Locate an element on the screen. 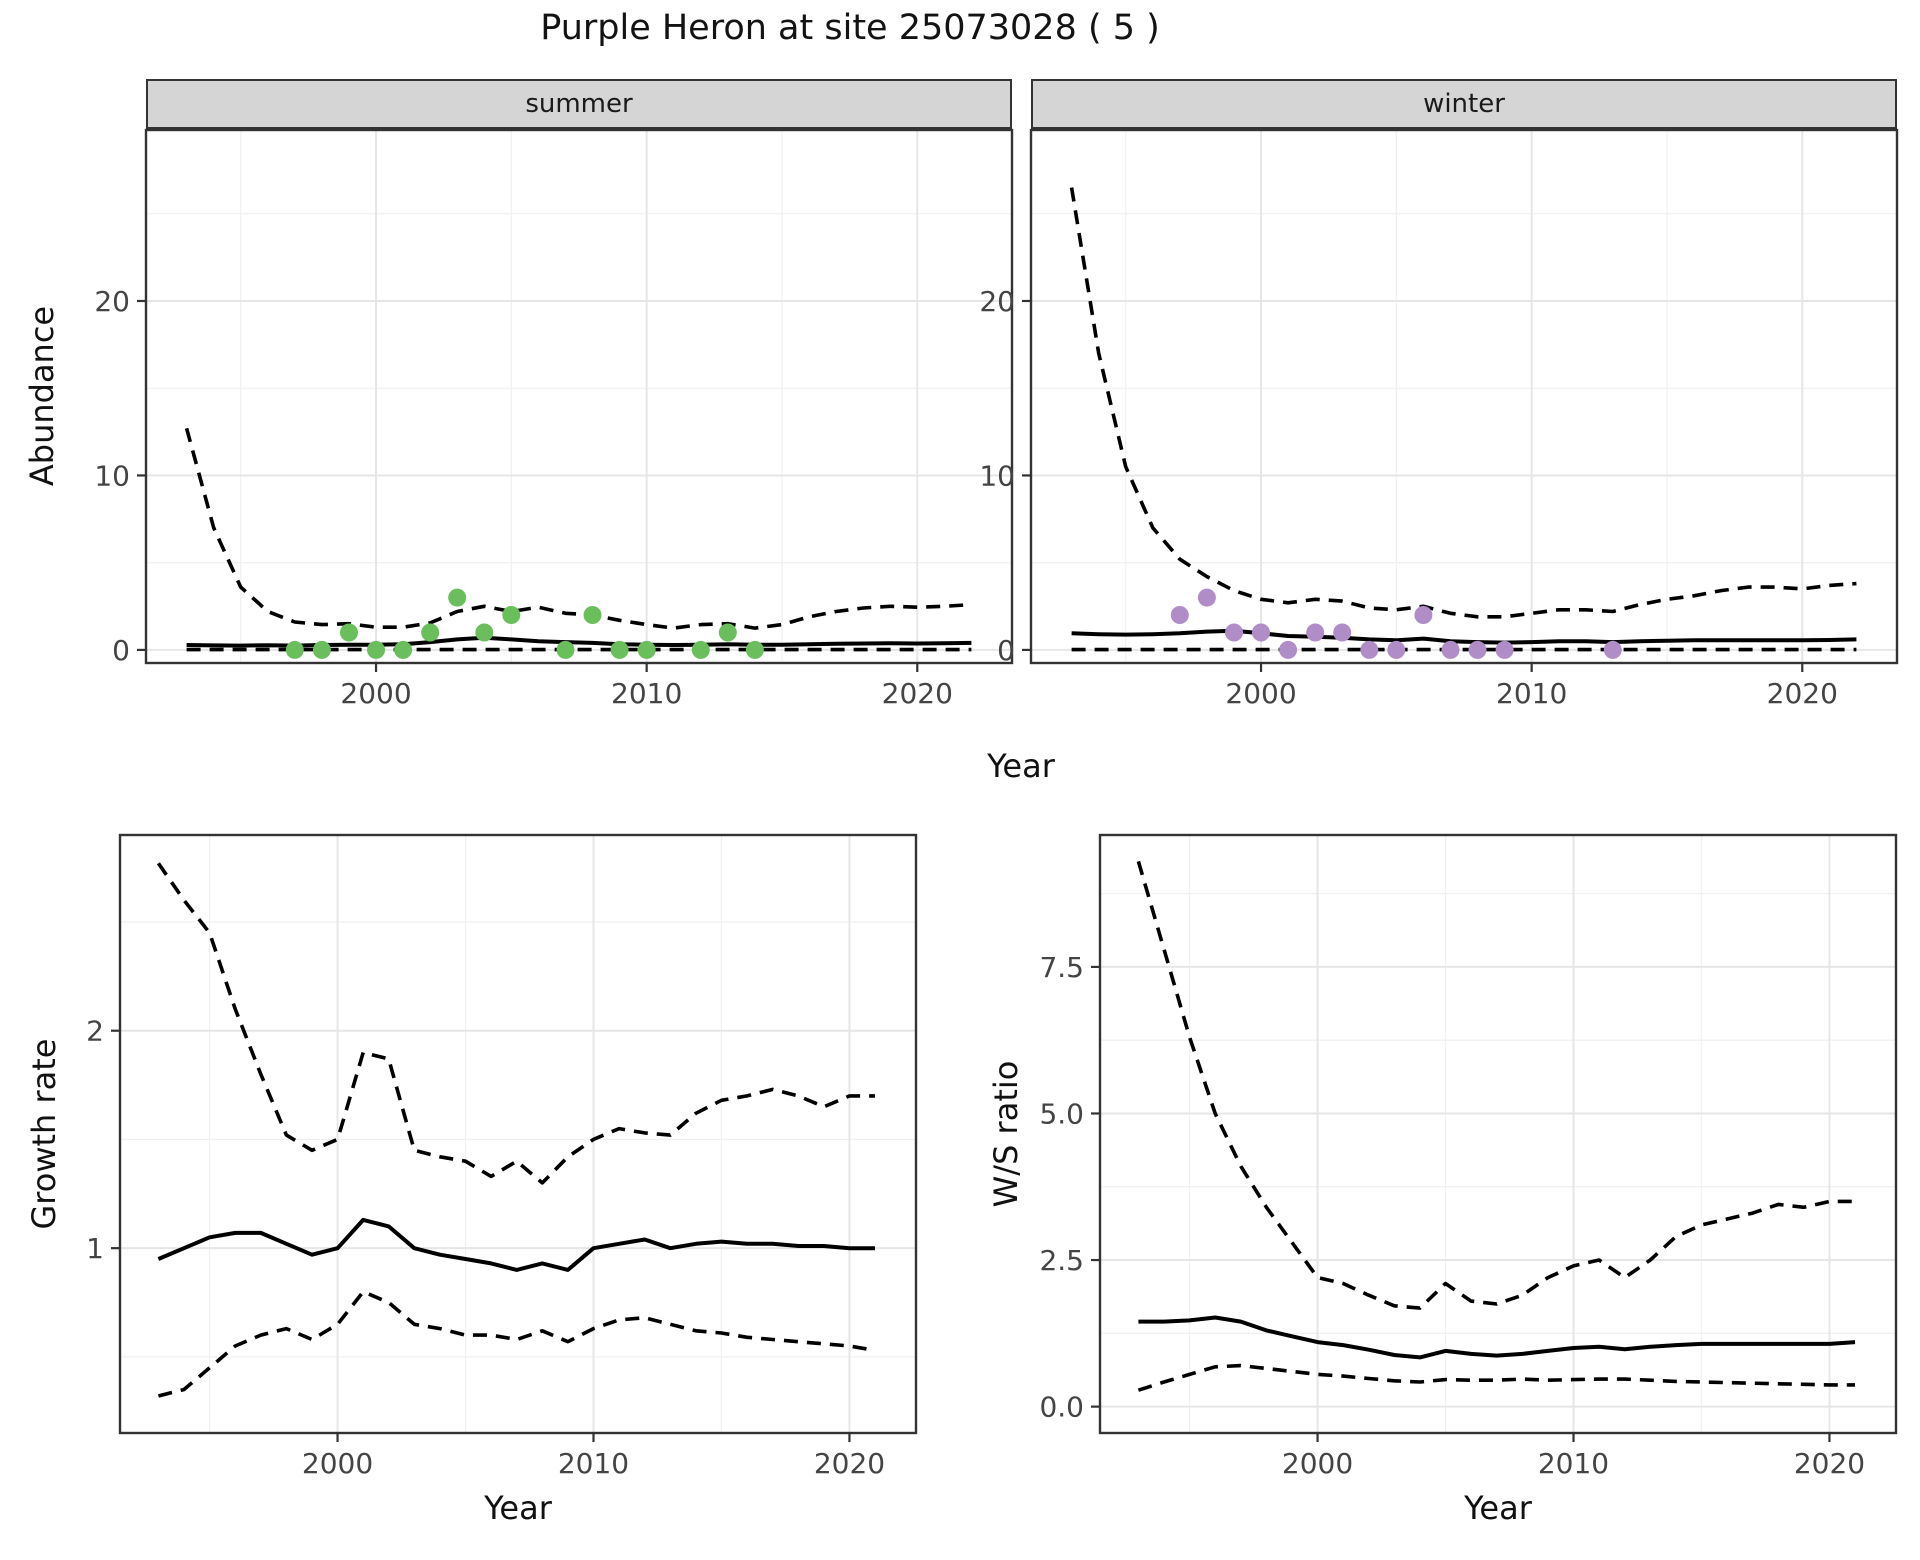 The height and width of the screenshot is (1560, 1920). facet-strip-summer: summer is located at coordinates (579, 104).